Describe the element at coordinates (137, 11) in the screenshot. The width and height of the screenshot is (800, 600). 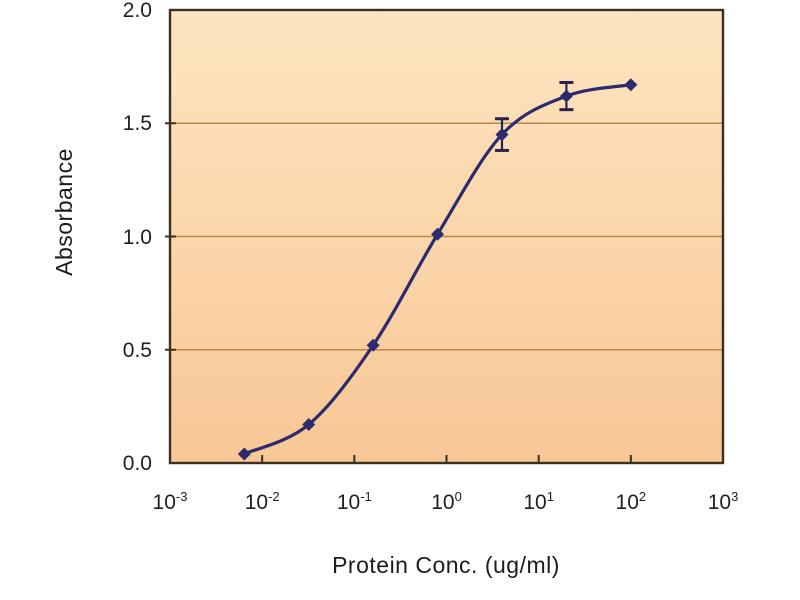
I see `y-tick-label-2.0: 2.0` at that location.